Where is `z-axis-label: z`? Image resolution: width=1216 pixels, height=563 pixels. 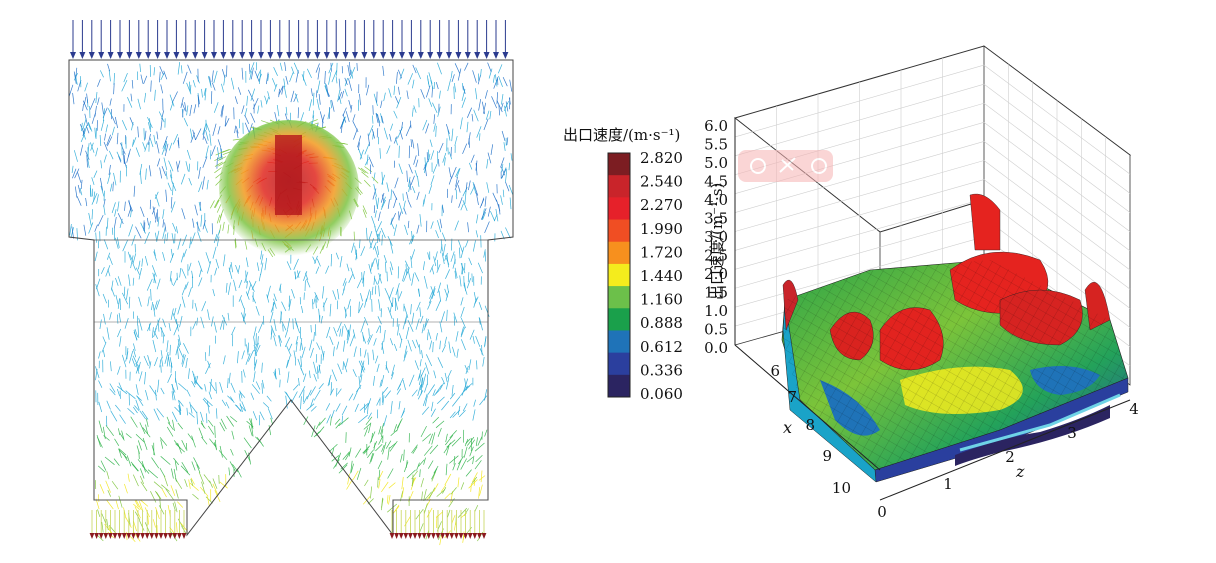 z-axis-label: z is located at coordinates (1020, 471).